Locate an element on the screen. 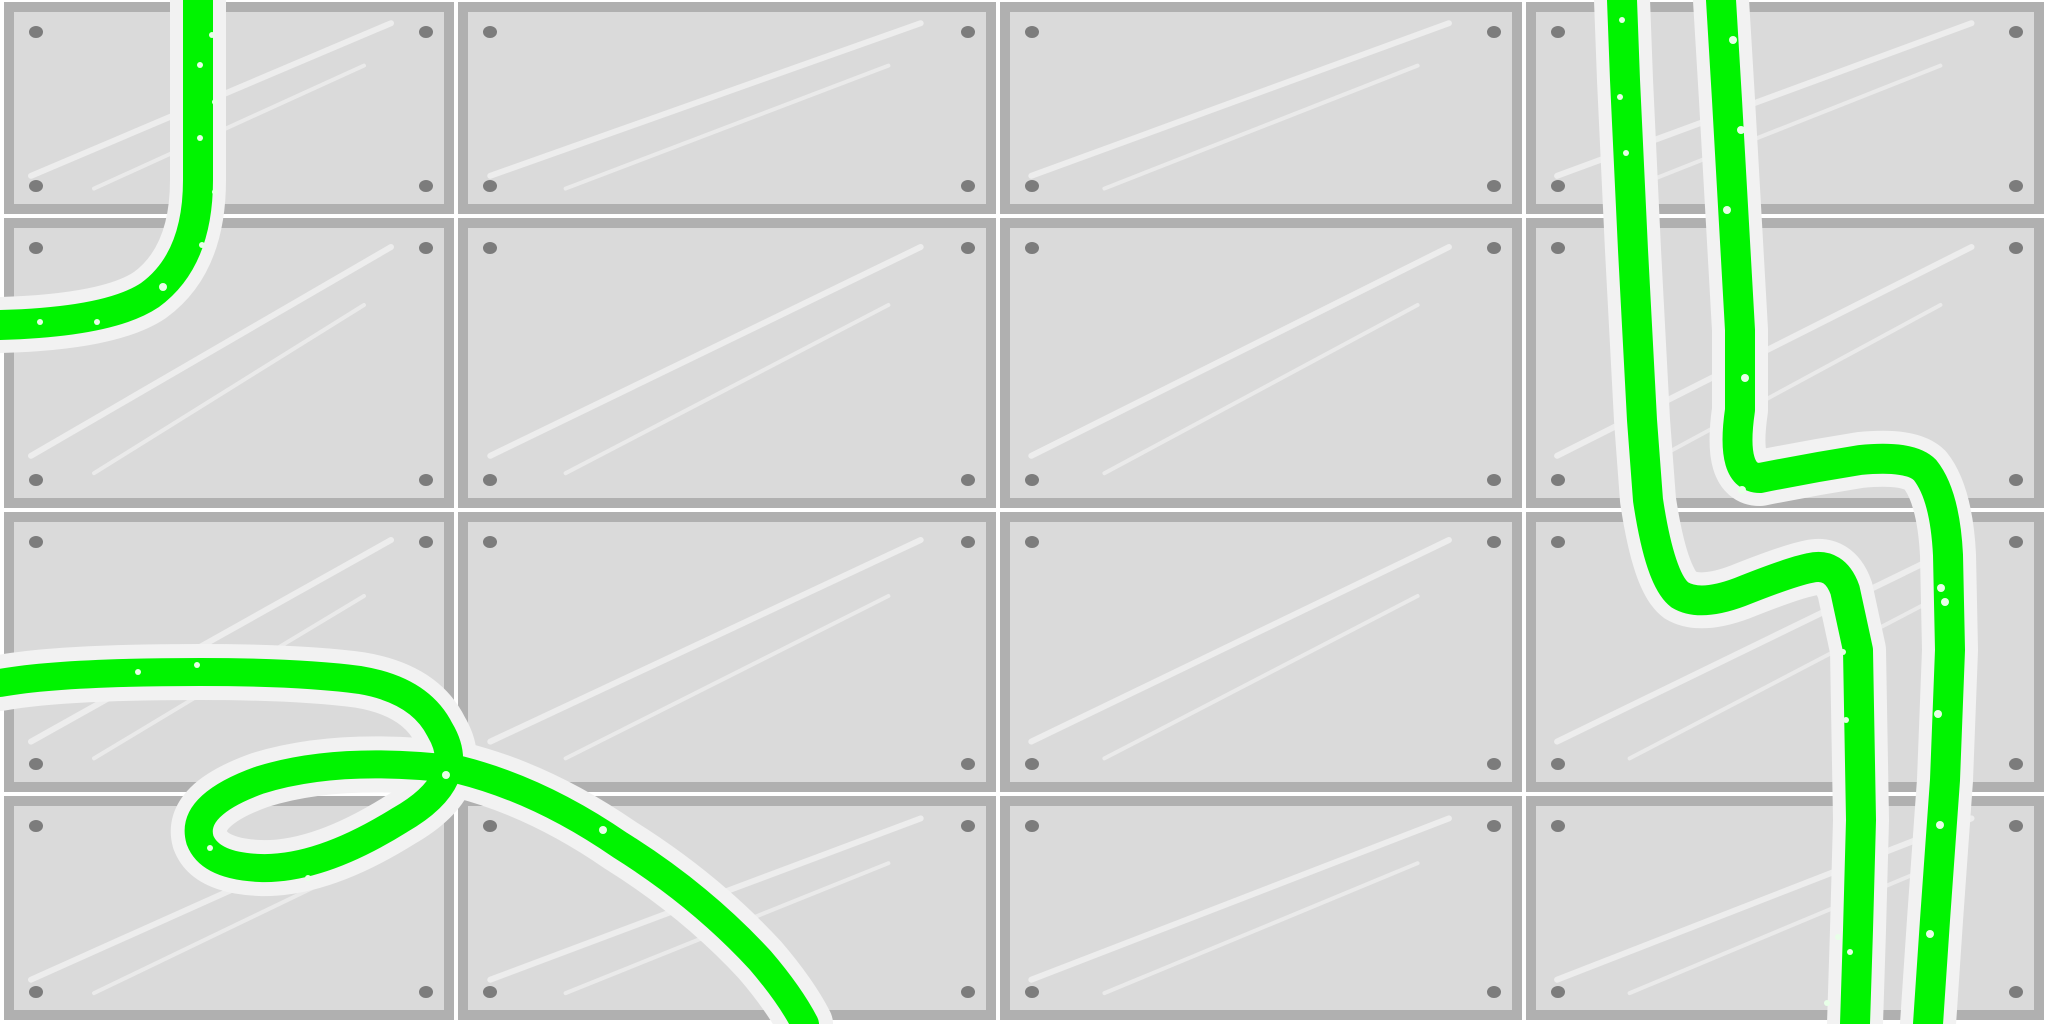 The height and width of the screenshot is (1024, 2048). tube-top-left is located at coordinates (113, 176).